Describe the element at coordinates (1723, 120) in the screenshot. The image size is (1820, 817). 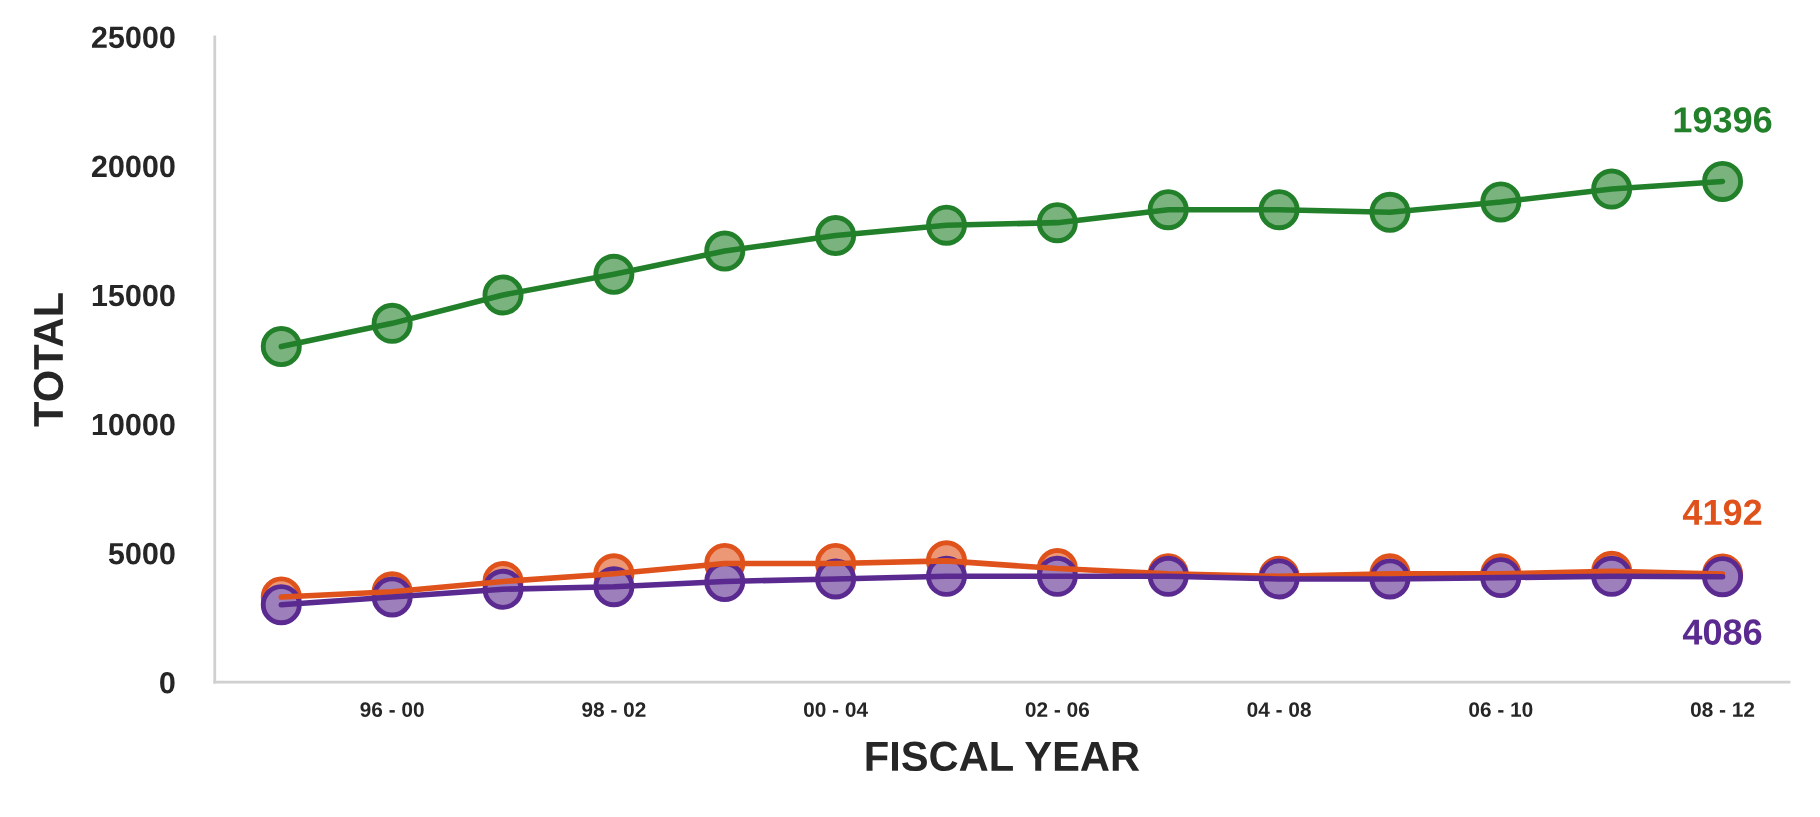
I see `data-label: 19396` at that location.